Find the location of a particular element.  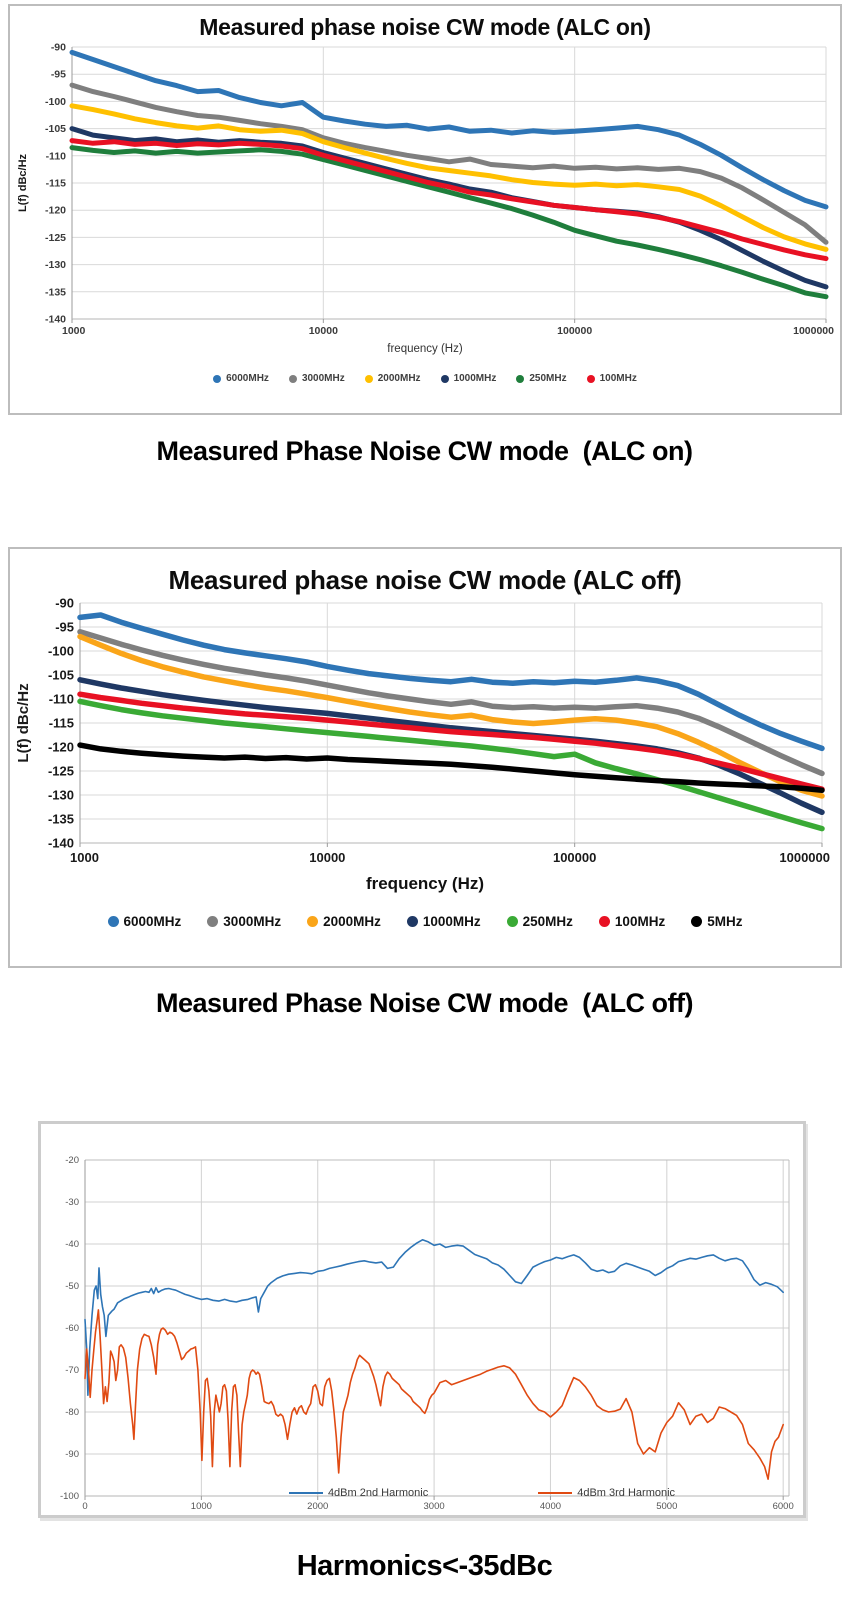

y-tick-label: -30 is located at coordinates (72, 1202).